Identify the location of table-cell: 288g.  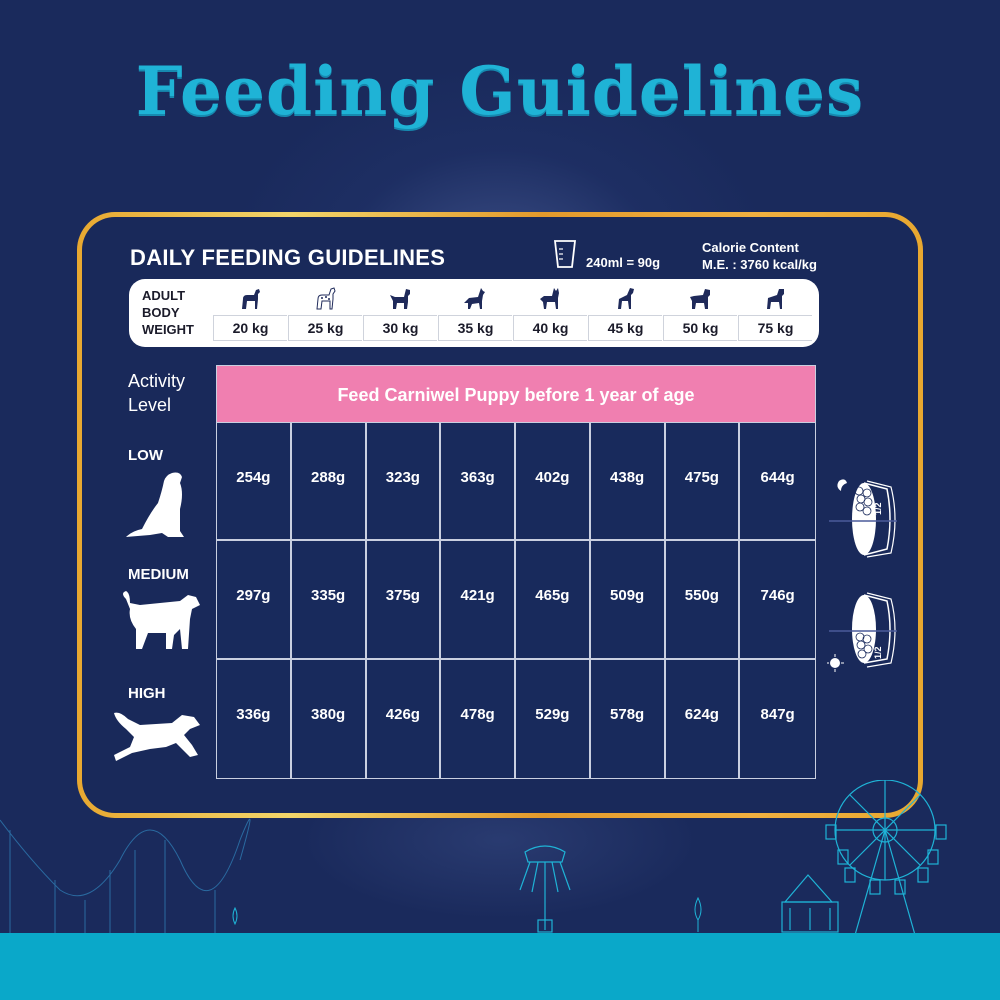
(329, 482).